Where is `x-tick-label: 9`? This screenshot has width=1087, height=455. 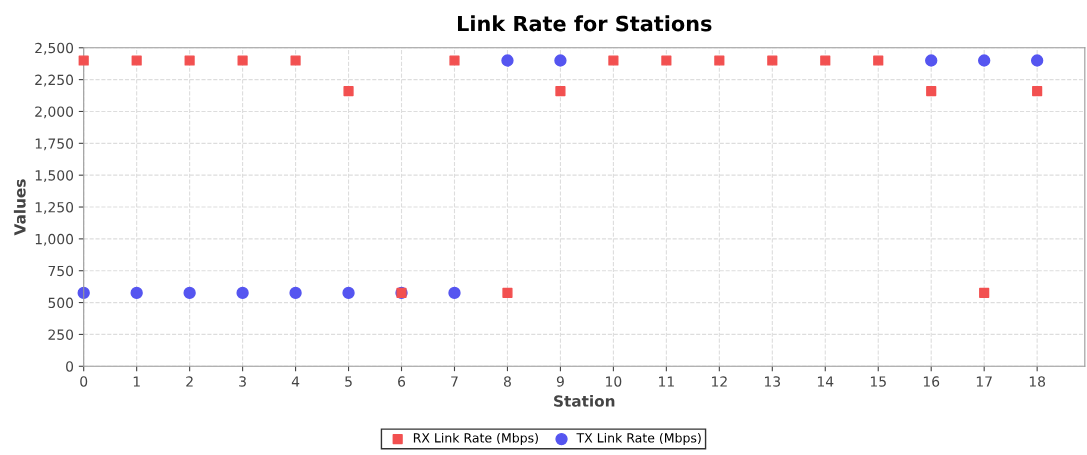 x-tick-label: 9 is located at coordinates (560, 381).